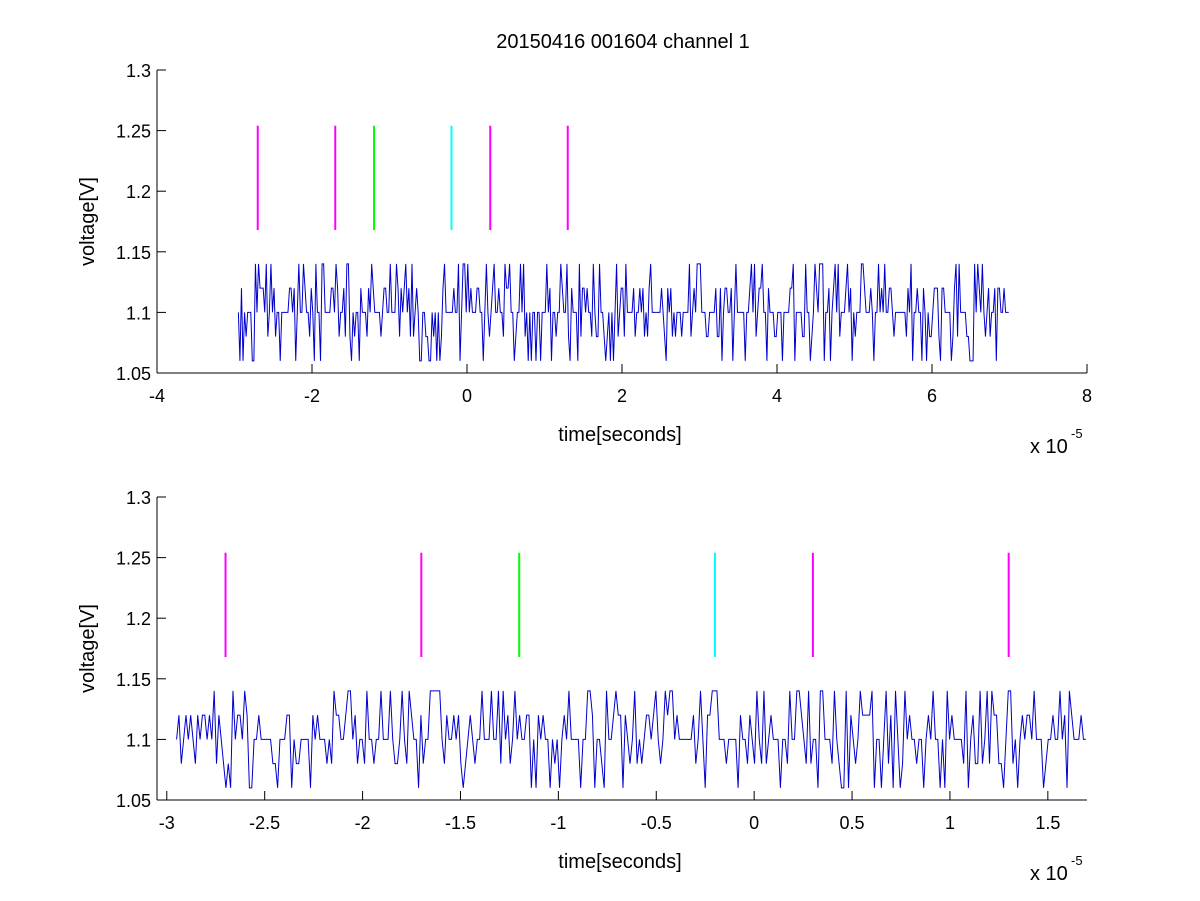 The image size is (1200, 901). What do you see at coordinates (852, 823) in the screenshot?
I see `x-tick-label: 0.5` at bounding box center [852, 823].